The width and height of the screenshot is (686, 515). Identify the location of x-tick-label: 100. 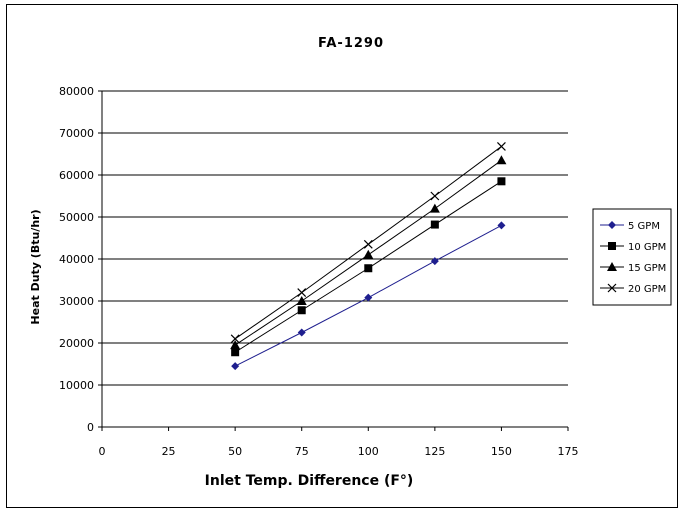
(368, 451).